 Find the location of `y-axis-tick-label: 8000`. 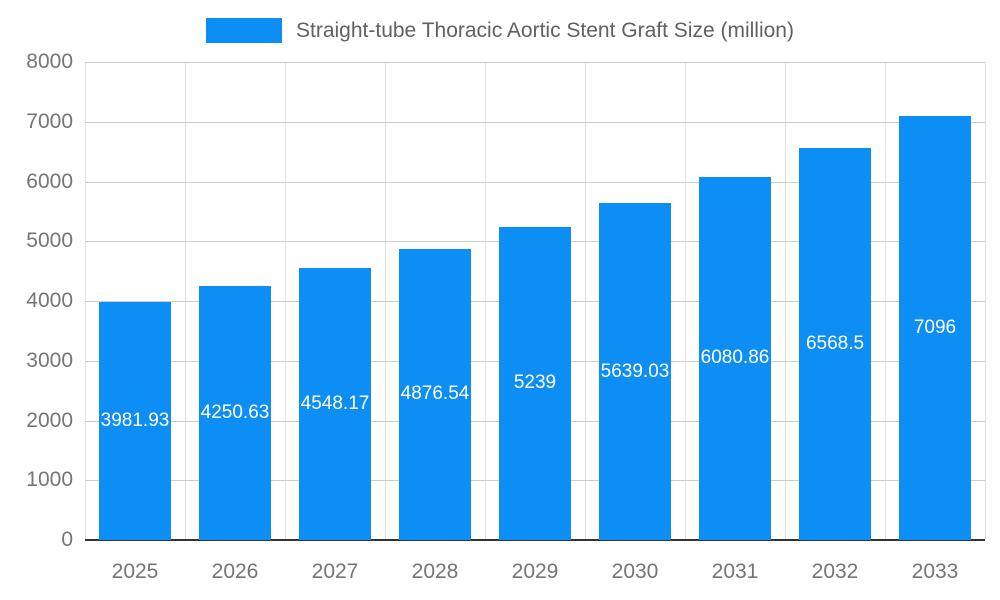

y-axis-tick-label: 8000 is located at coordinates (49, 61).